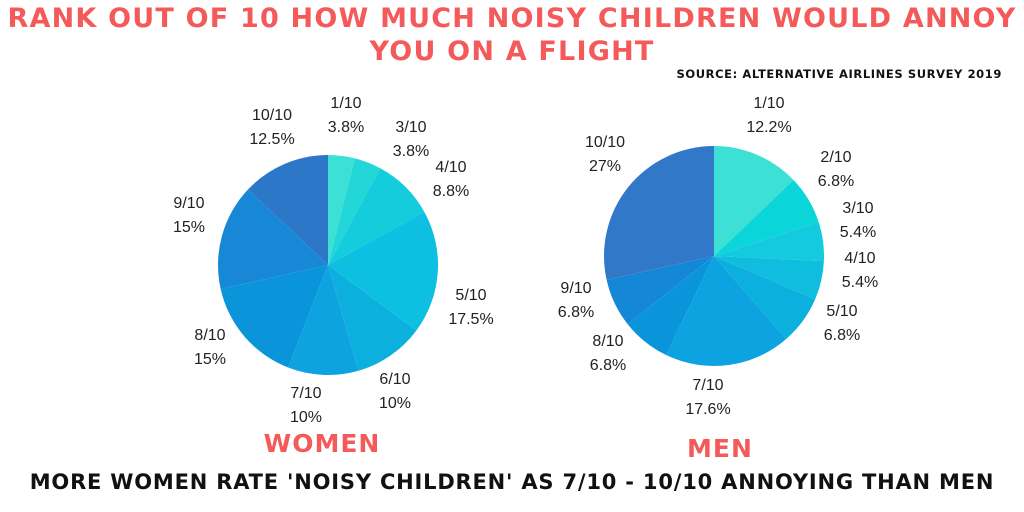 The image size is (1024, 512). I want to click on men-label: MEN, so click(720, 448).